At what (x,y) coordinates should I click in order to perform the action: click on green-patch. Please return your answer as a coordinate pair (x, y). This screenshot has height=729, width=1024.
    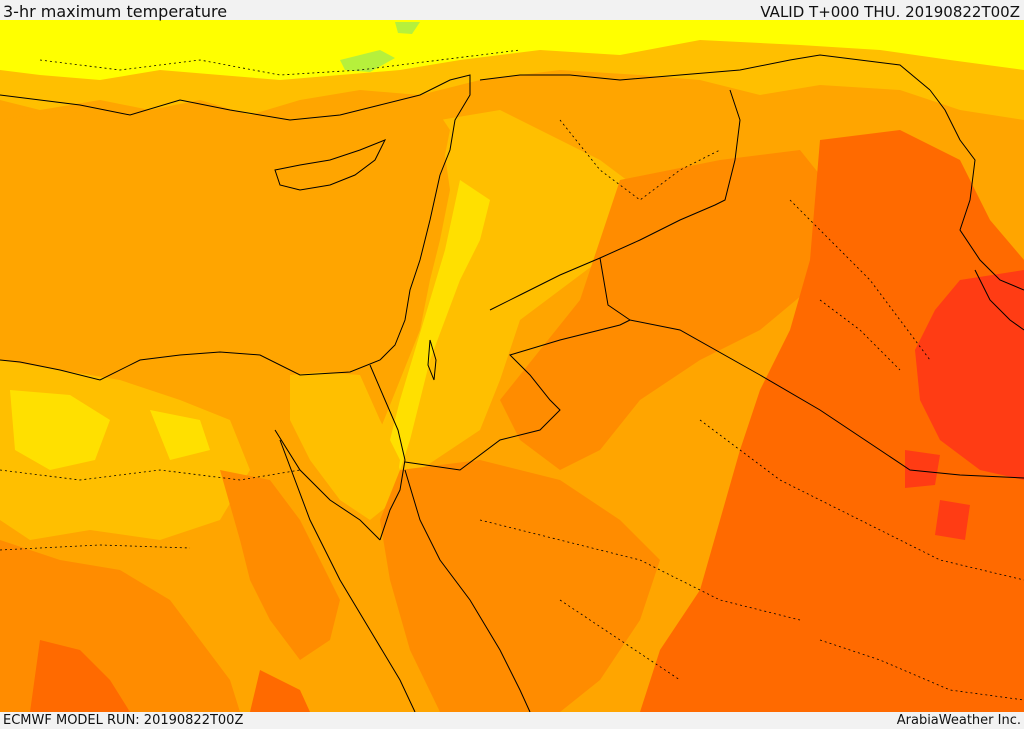
    Looking at the image, I should click on (380, 47).